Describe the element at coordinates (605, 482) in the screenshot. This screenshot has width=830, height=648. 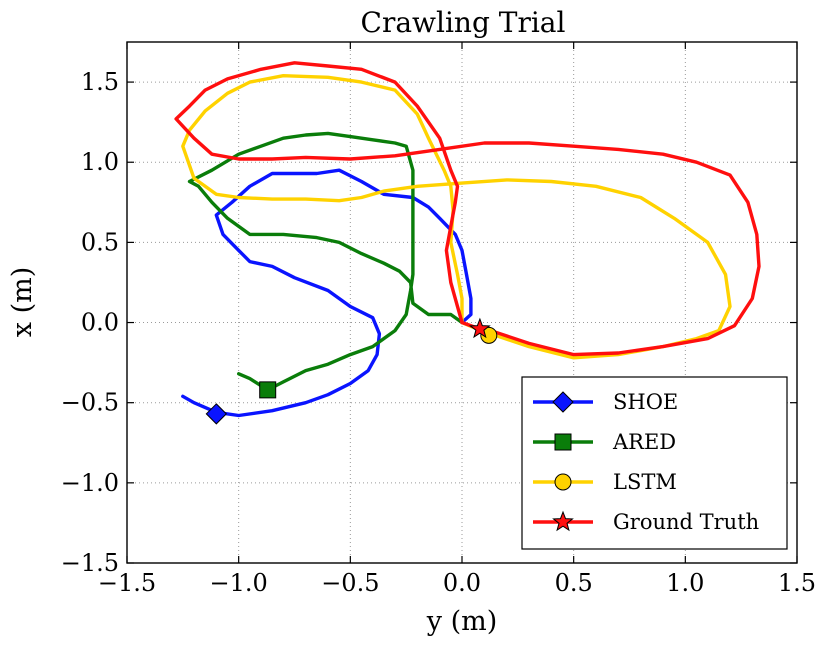
I see `legend-entry-lstm: LSTM` at that location.